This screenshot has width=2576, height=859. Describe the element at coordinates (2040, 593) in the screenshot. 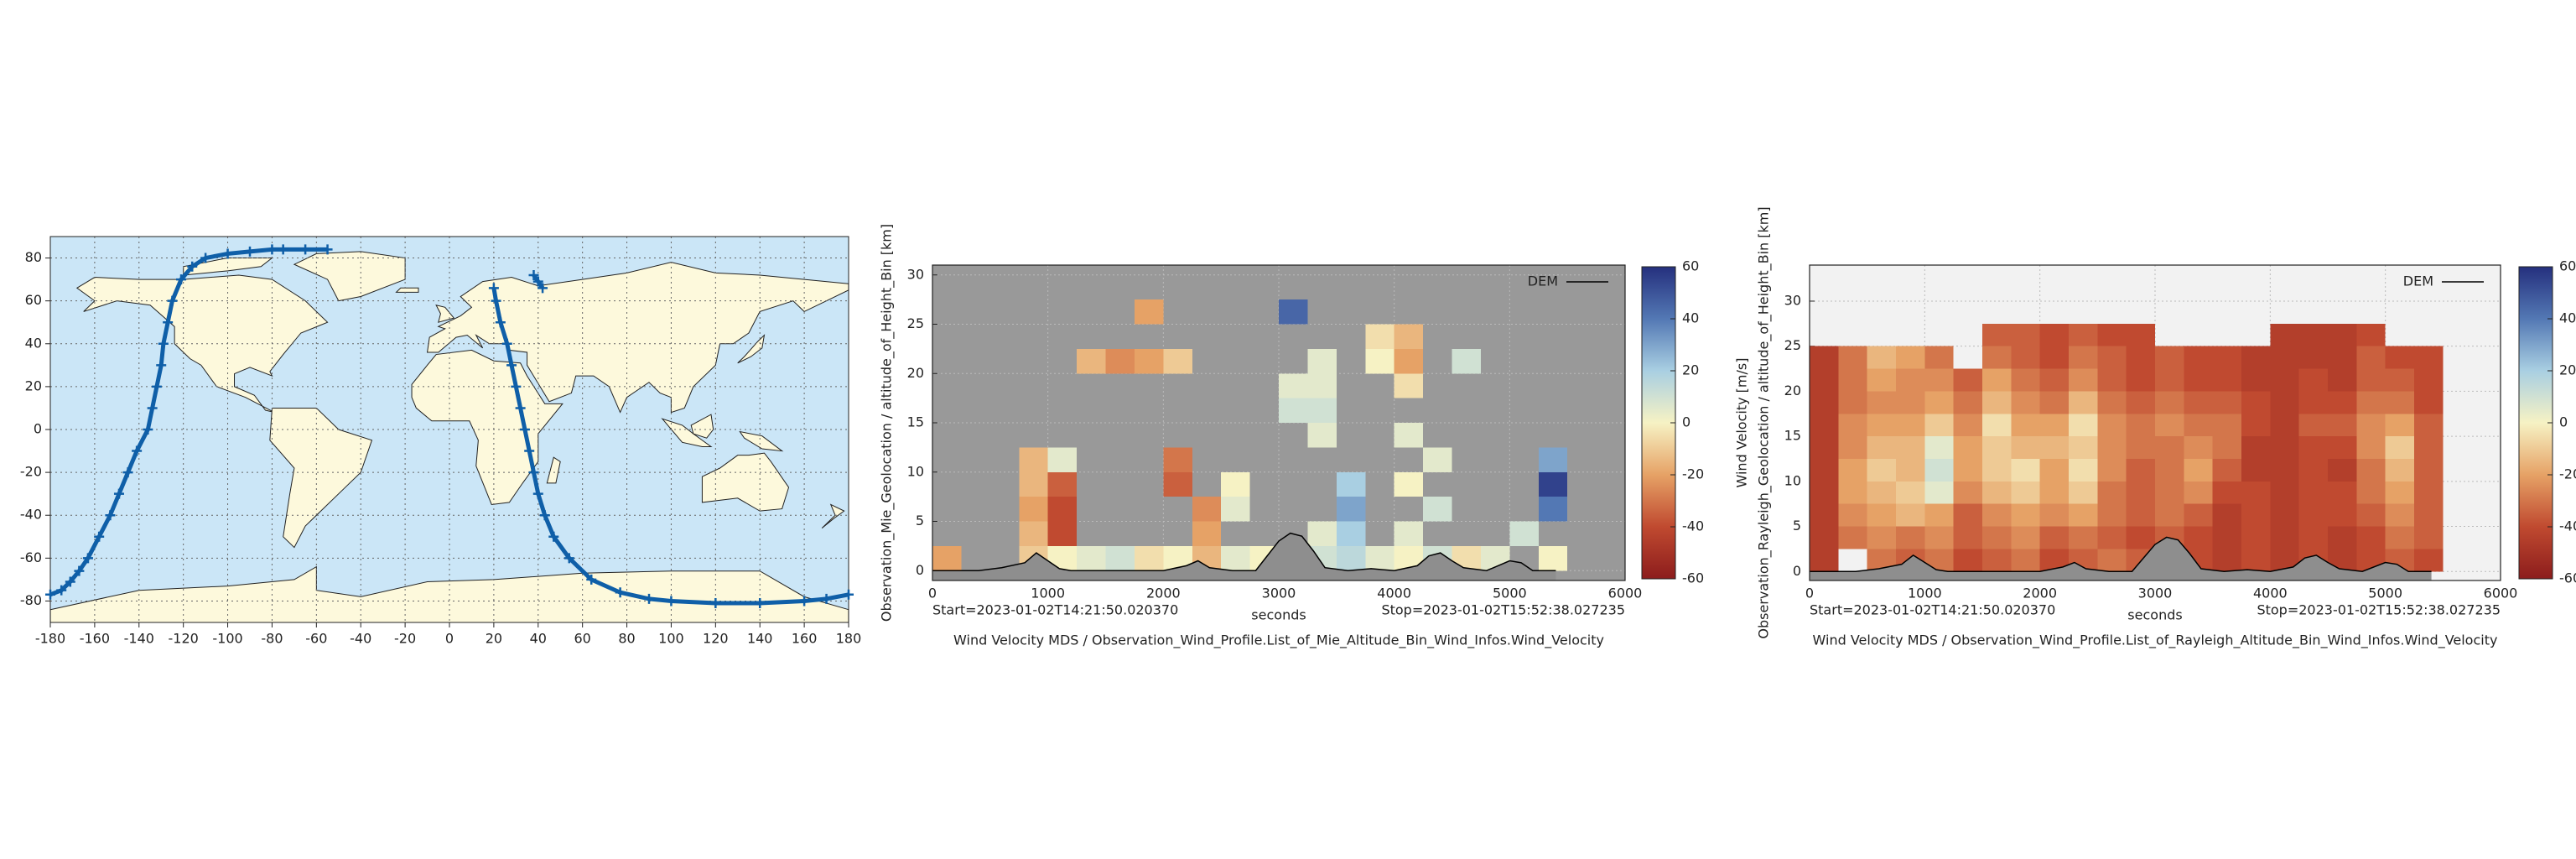

I see `x-tick-label: 2000` at that location.